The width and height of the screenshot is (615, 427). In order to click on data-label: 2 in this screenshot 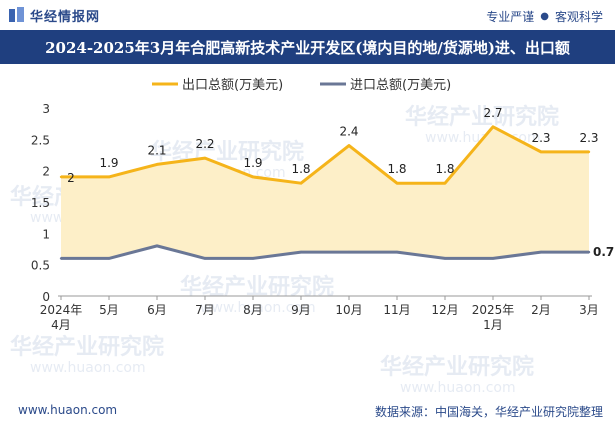, I will do `click(71, 178)`.